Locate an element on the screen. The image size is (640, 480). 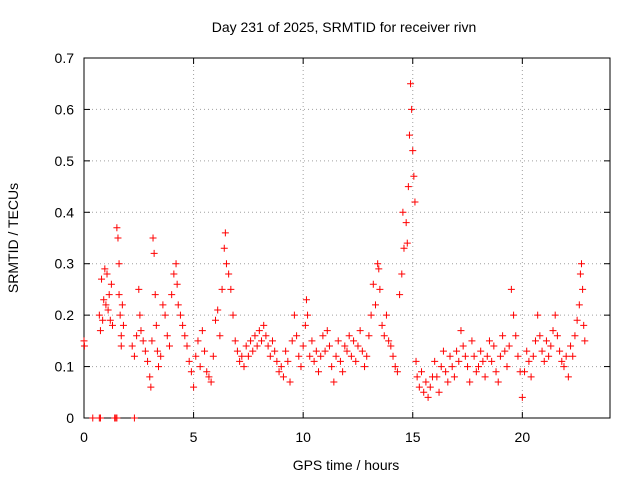
y-tick-label: 0.2 is located at coordinates (65, 315).